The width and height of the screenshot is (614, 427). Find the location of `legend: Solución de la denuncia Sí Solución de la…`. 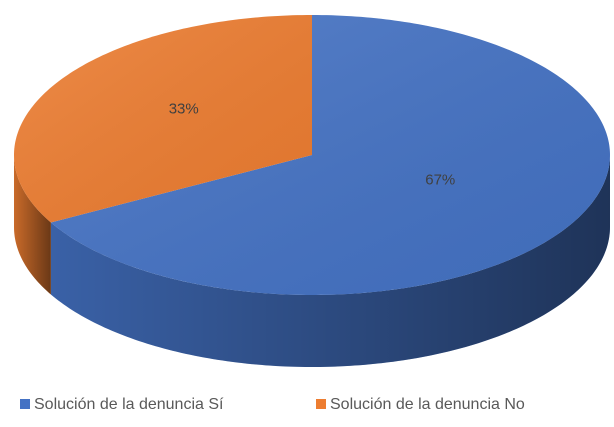

legend: Solución de la denuncia Sí Solución de la… is located at coordinates (272, 404).